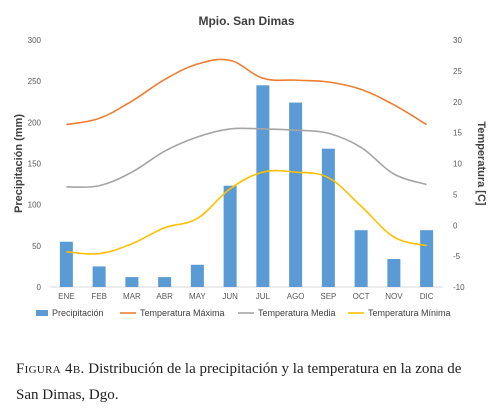 This screenshot has height=415, width=492. Describe the element at coordinates (230, 296) in the screenshot. I see `x-tick-label: JUN` at that location.